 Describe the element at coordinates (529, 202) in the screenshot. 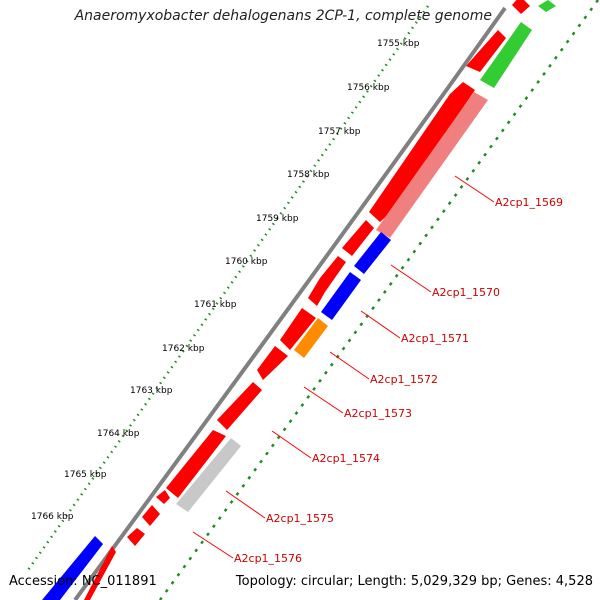

I see `gene-label: A2cp1_1569` at that location.